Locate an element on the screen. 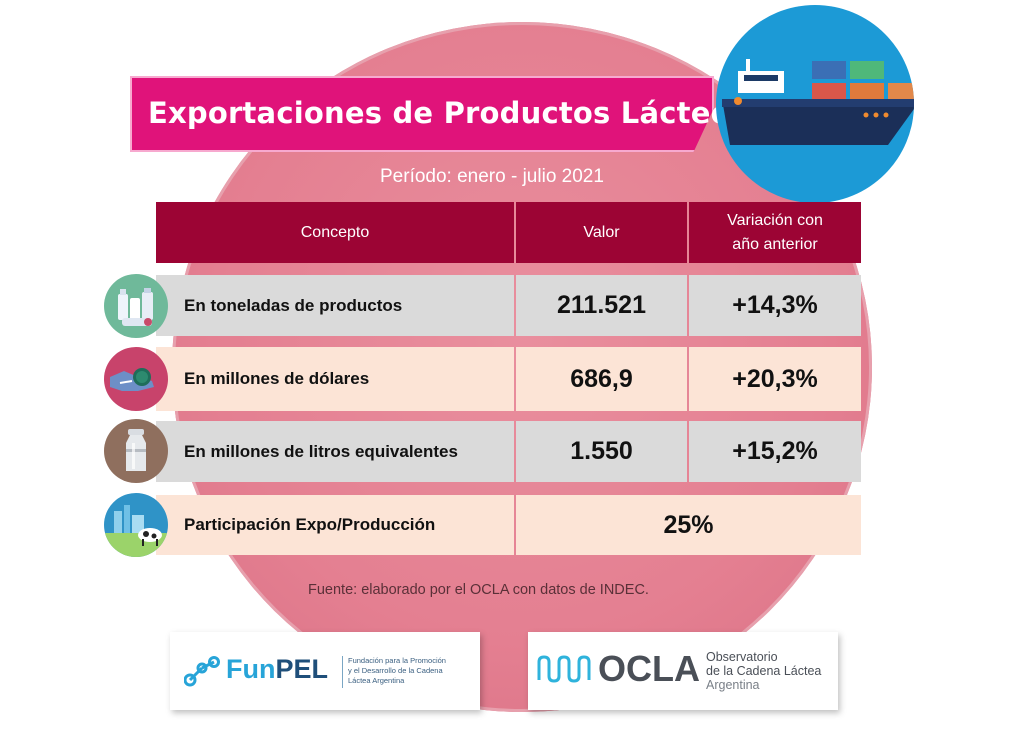  row-3-variacion: +15,2% is located at coordinates (775, 451).